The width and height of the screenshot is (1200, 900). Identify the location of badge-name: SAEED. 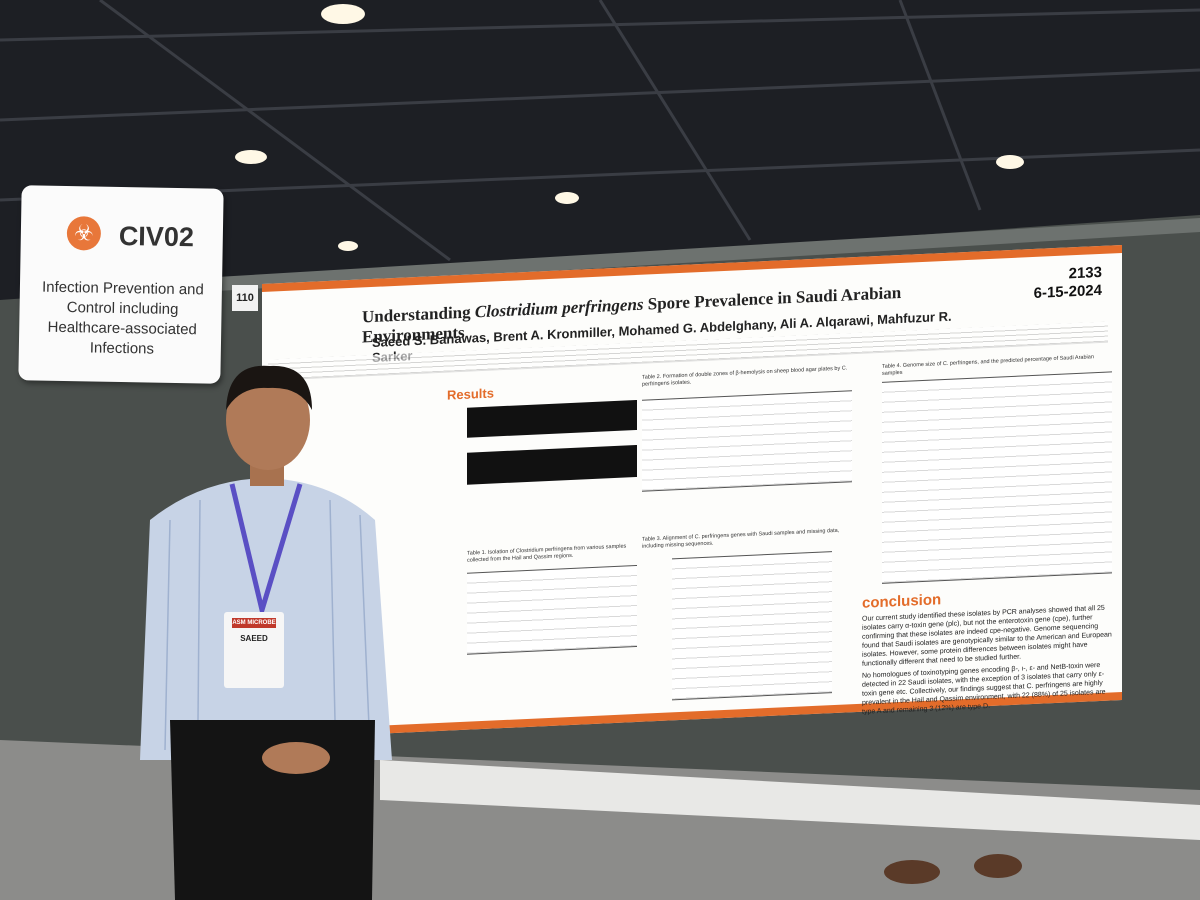
(254, 638).